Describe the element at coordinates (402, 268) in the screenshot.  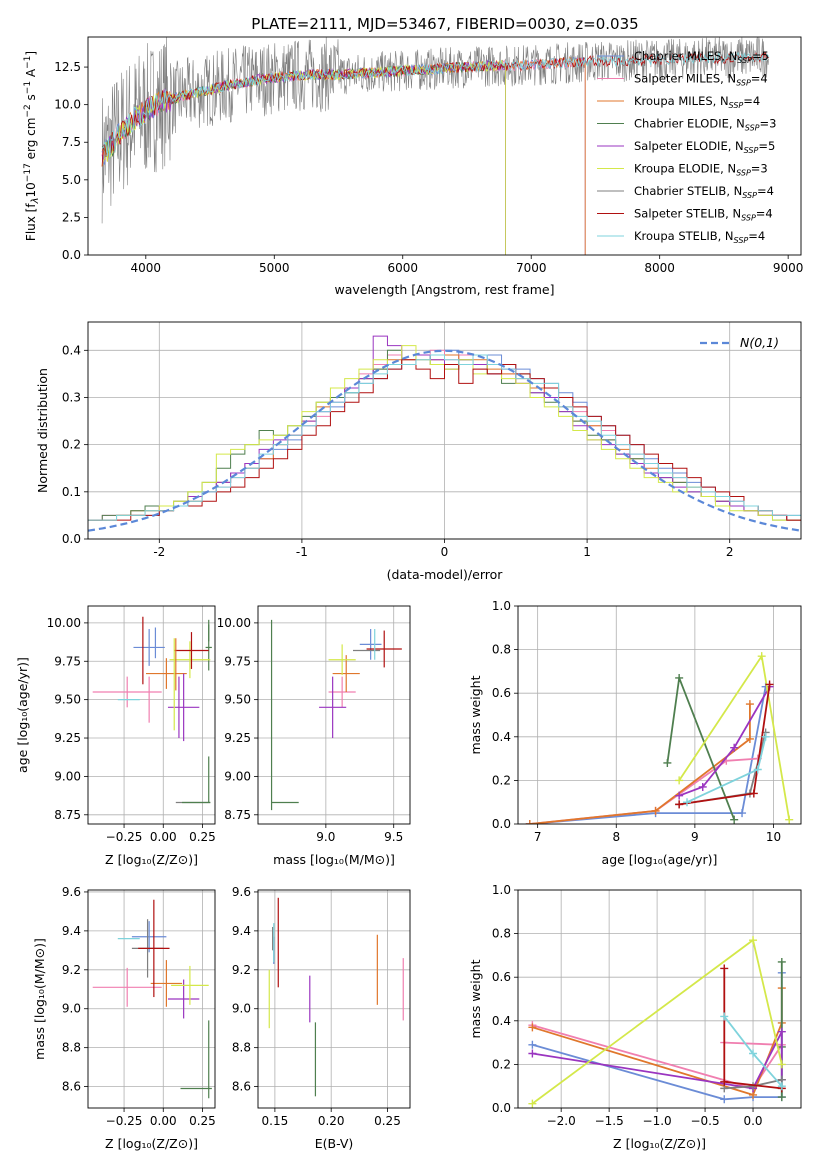
I see `x-tick-label: 6000` at that location.